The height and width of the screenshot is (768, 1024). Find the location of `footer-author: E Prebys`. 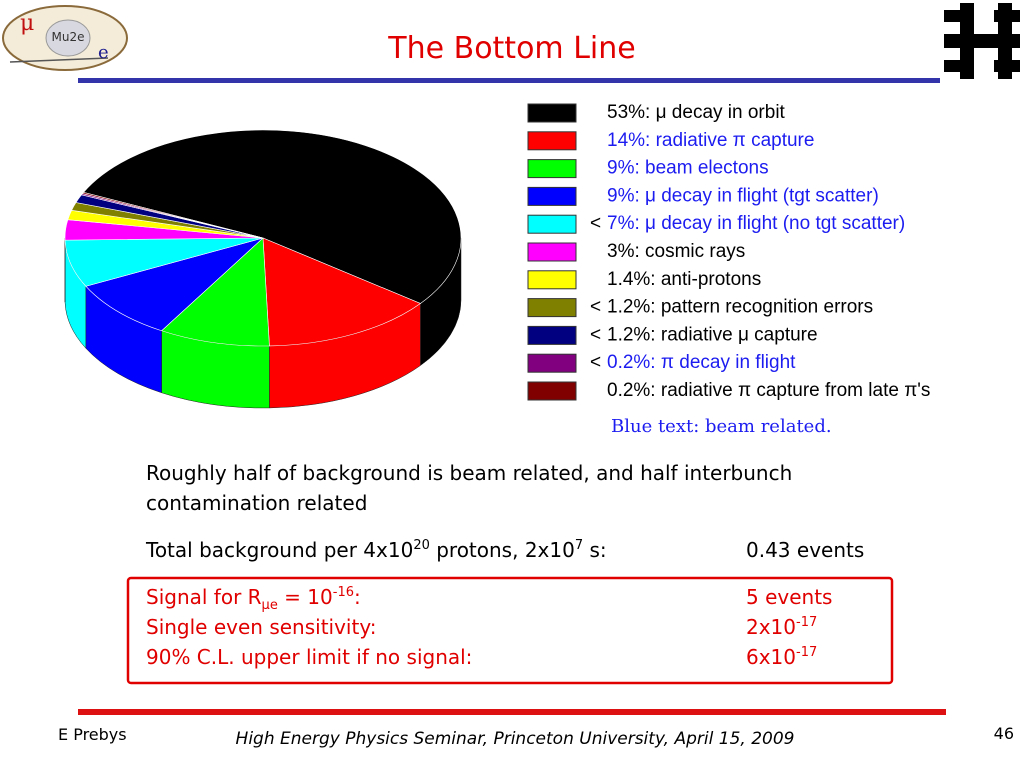

footer-author: E Prebys is located at coordinates (92, 734).